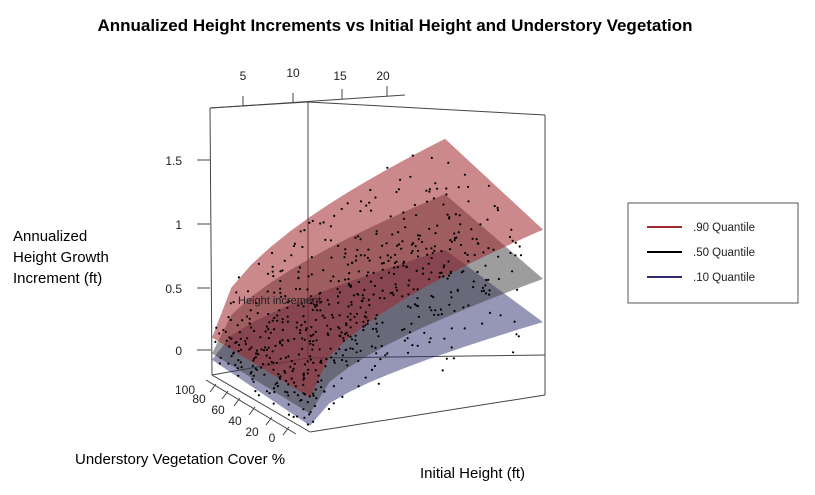  I want to click on z-axis-label-line: Height Growth, so click(61, 257).